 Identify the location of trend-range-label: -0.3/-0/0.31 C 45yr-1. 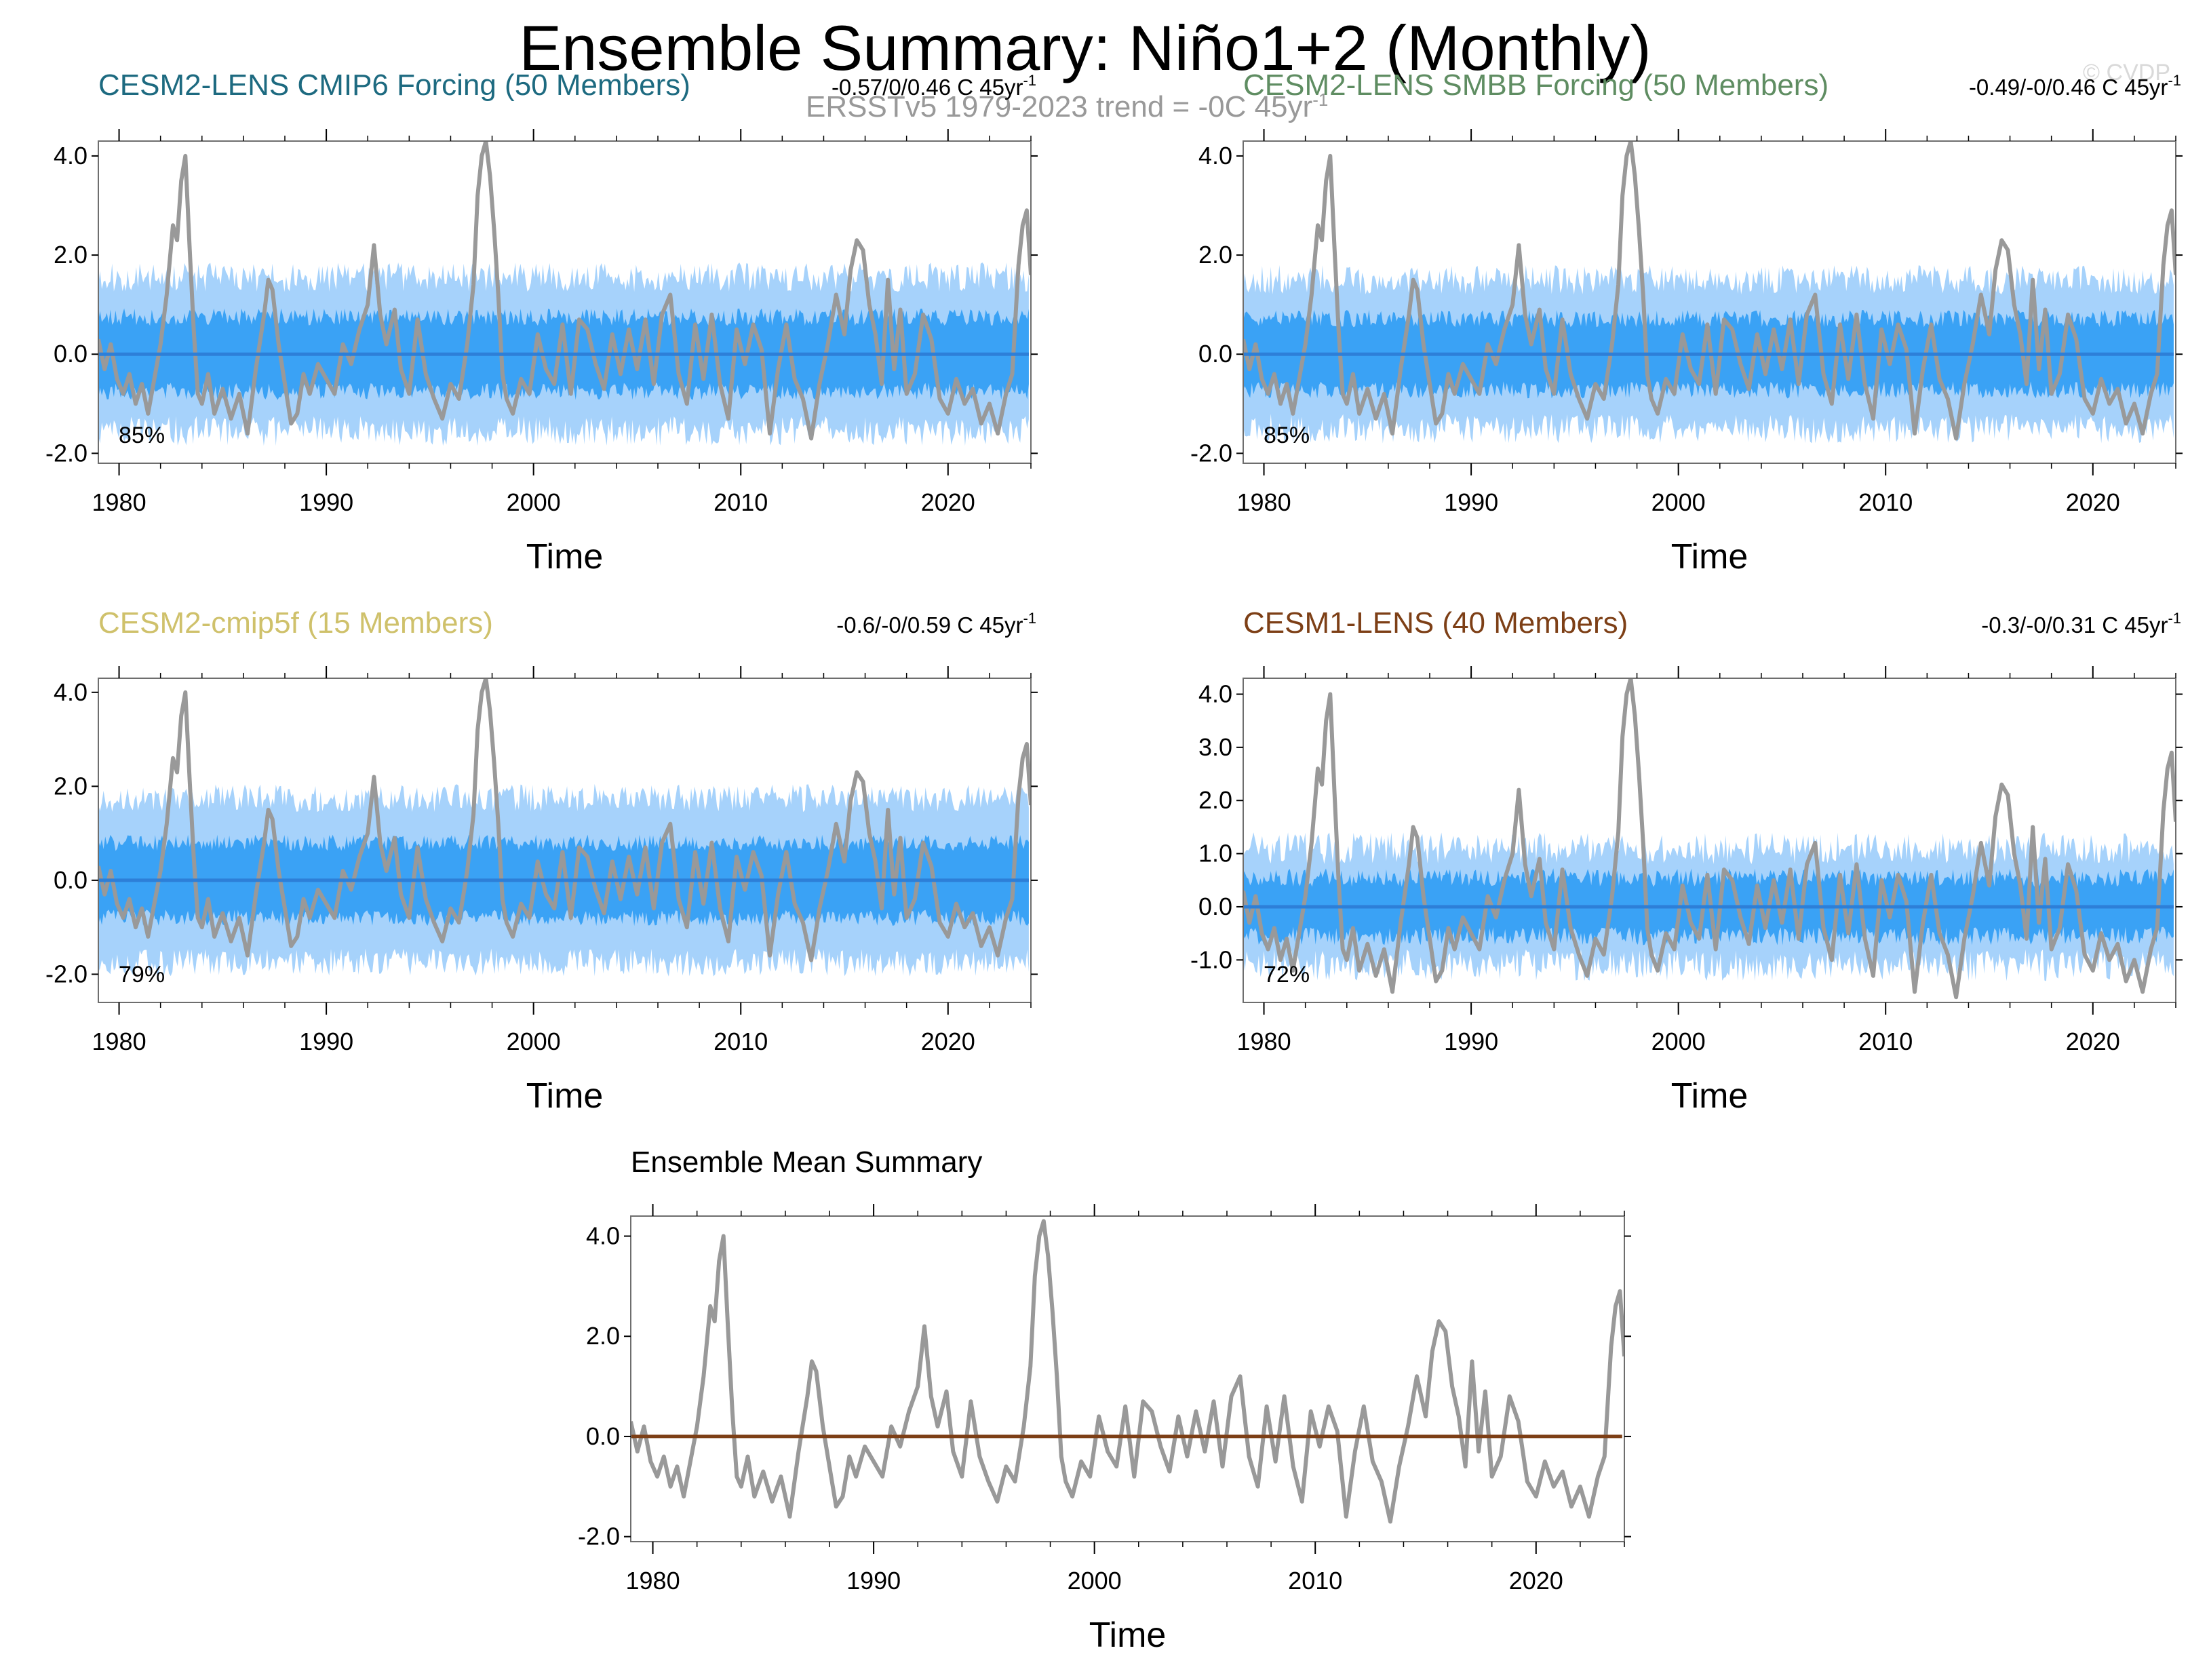
(2081, 624).